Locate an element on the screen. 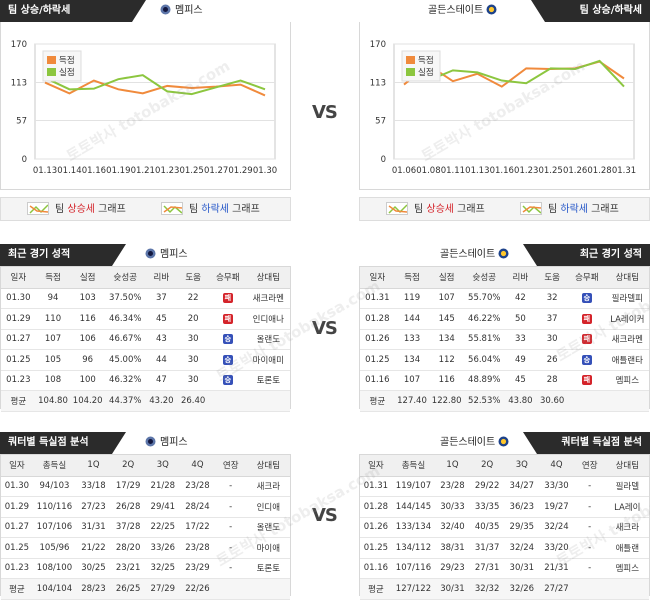 The width and height of the screenshot is (650, 600). win-badge: 승 is located at coordinates (227, 359).